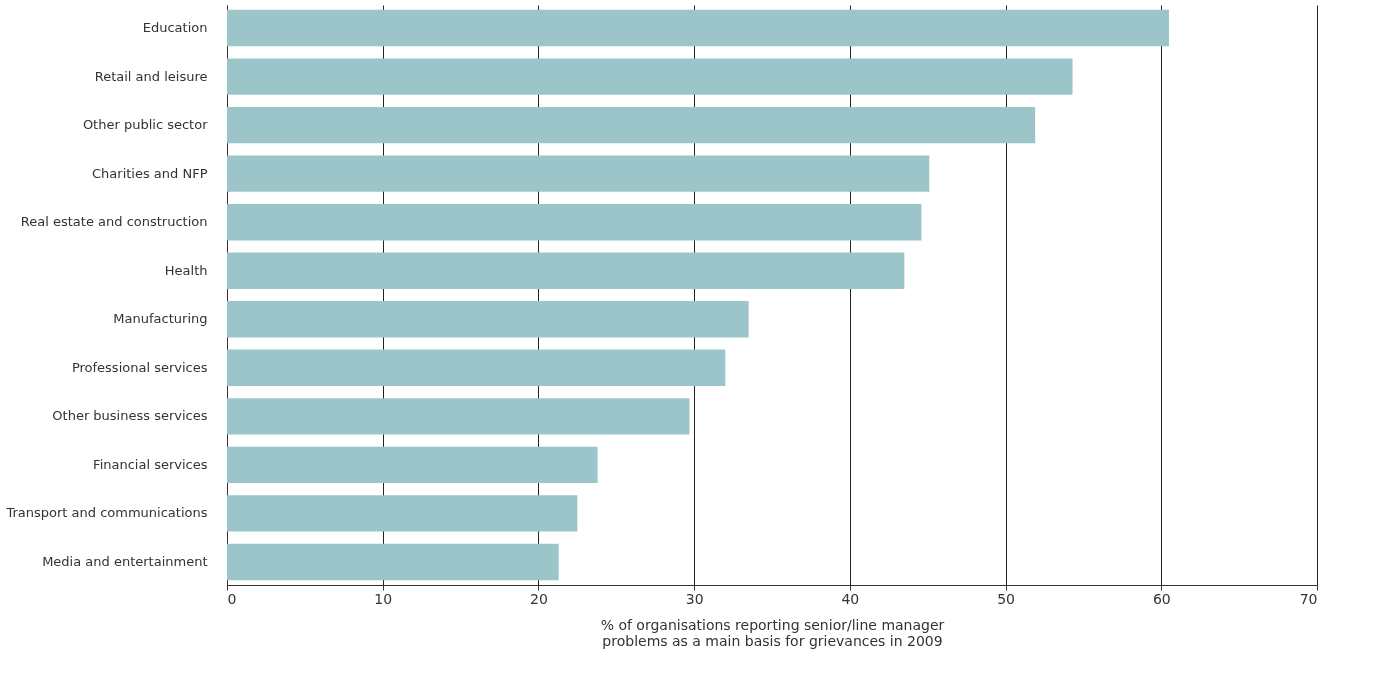  I want to click on y-tick-label: Charities and NFP, so click(150, 173).